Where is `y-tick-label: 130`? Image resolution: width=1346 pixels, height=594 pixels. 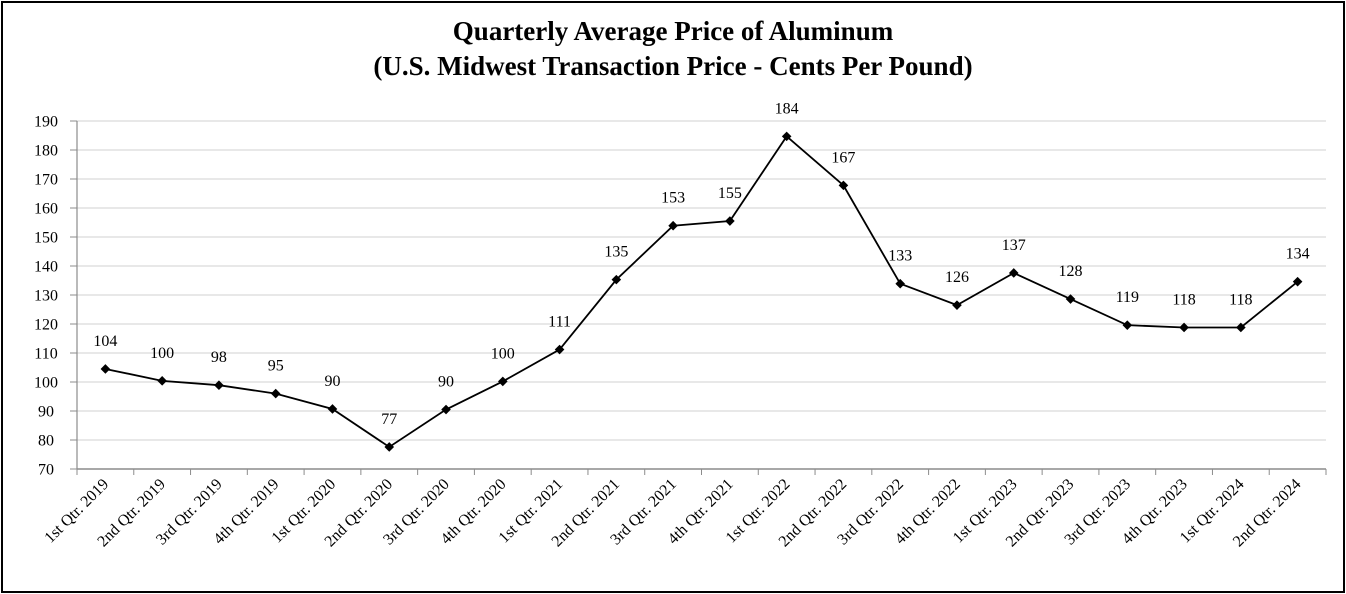
y-tick-label: 130 is located at coordinates (46, 296).